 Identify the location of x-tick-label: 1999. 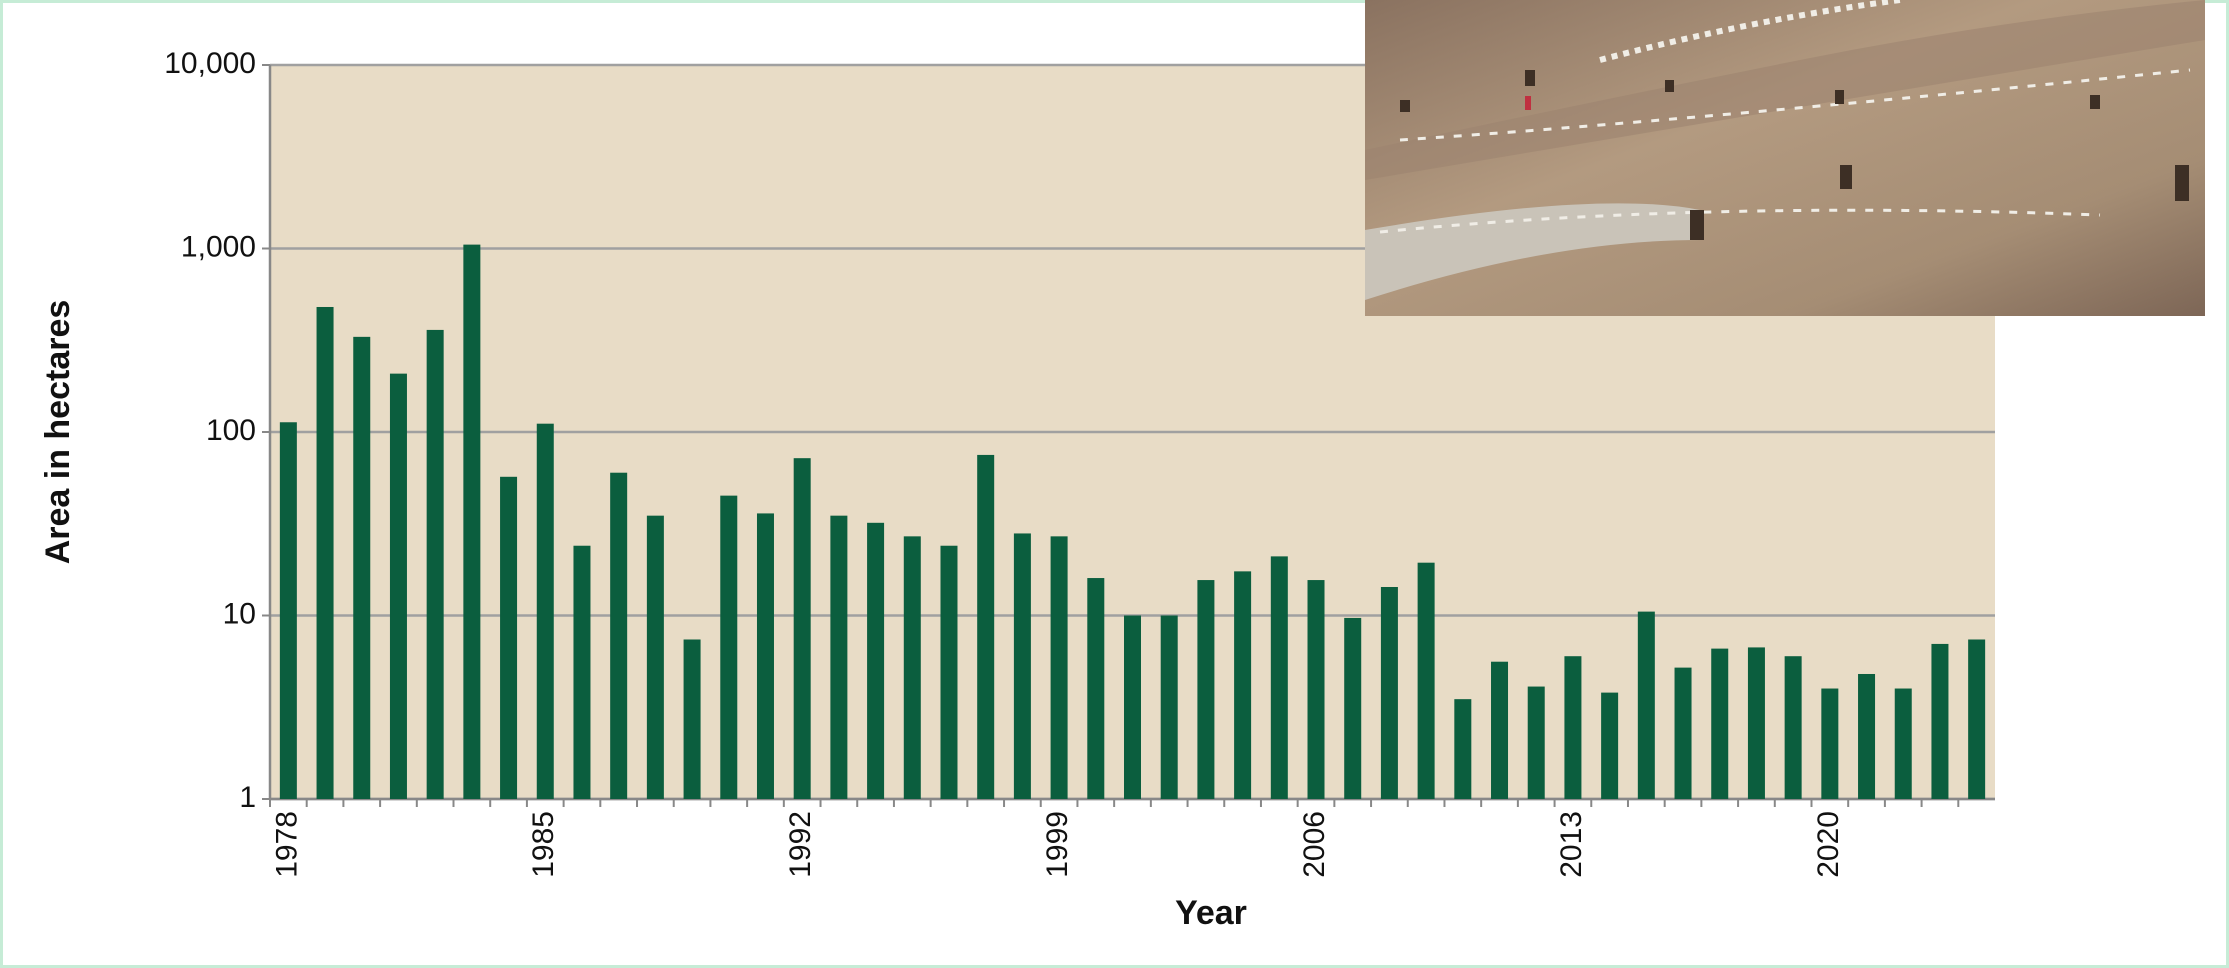
(1057, 844).